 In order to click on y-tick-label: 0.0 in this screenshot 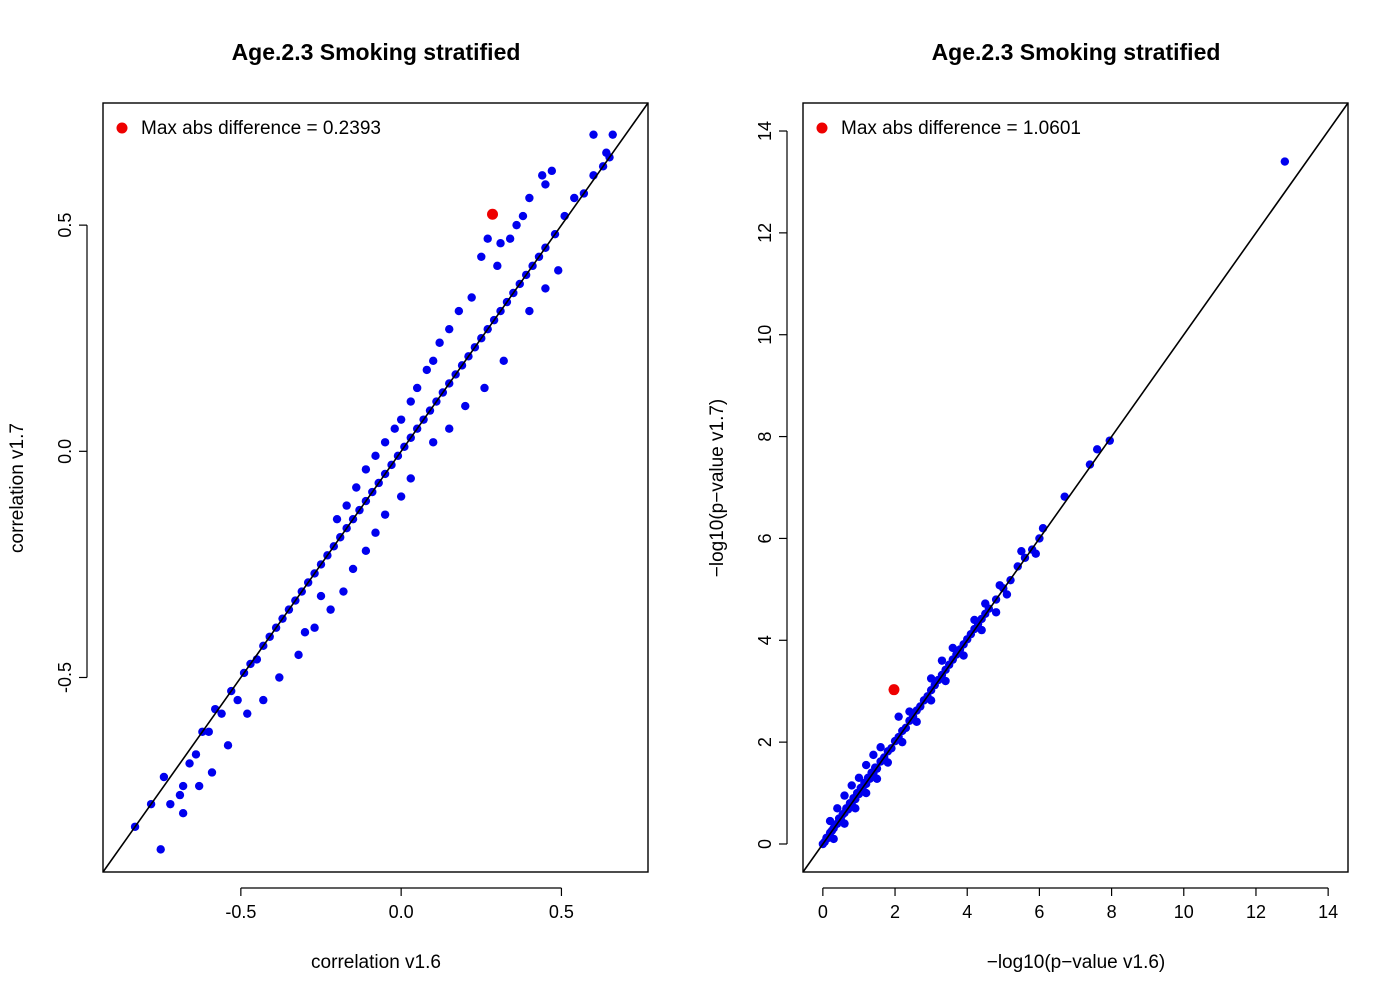, I will do `click(65, 451)`.